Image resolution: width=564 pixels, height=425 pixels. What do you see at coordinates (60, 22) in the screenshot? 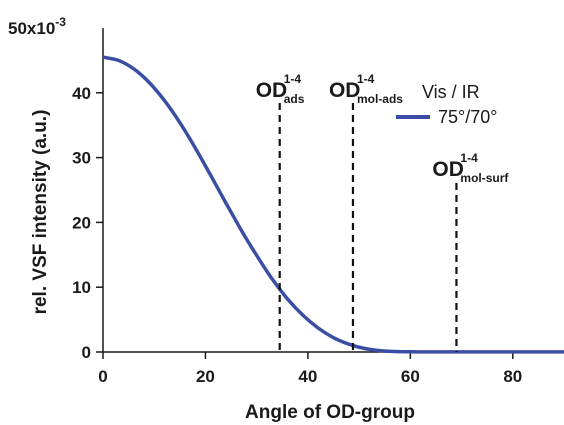
I see `y-scale-exponent: -3` at bounding box center [60, 22].